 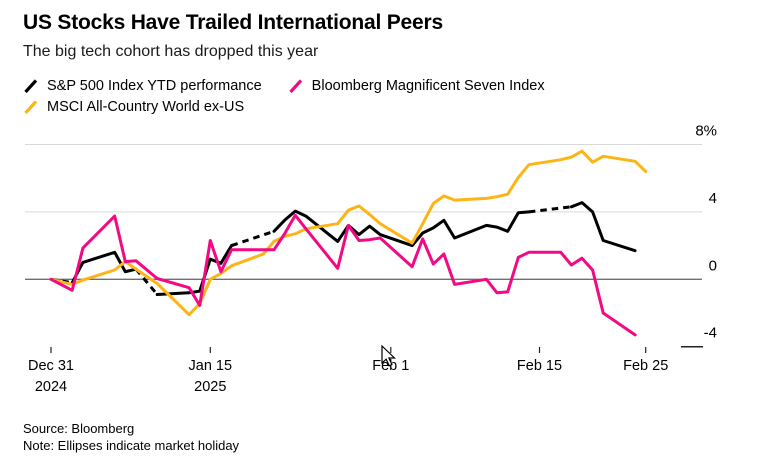 What do you see at coordinates (713, 198) in the screenshot?
I see `y-axis-label: 4` at bounding box center [713, 198].